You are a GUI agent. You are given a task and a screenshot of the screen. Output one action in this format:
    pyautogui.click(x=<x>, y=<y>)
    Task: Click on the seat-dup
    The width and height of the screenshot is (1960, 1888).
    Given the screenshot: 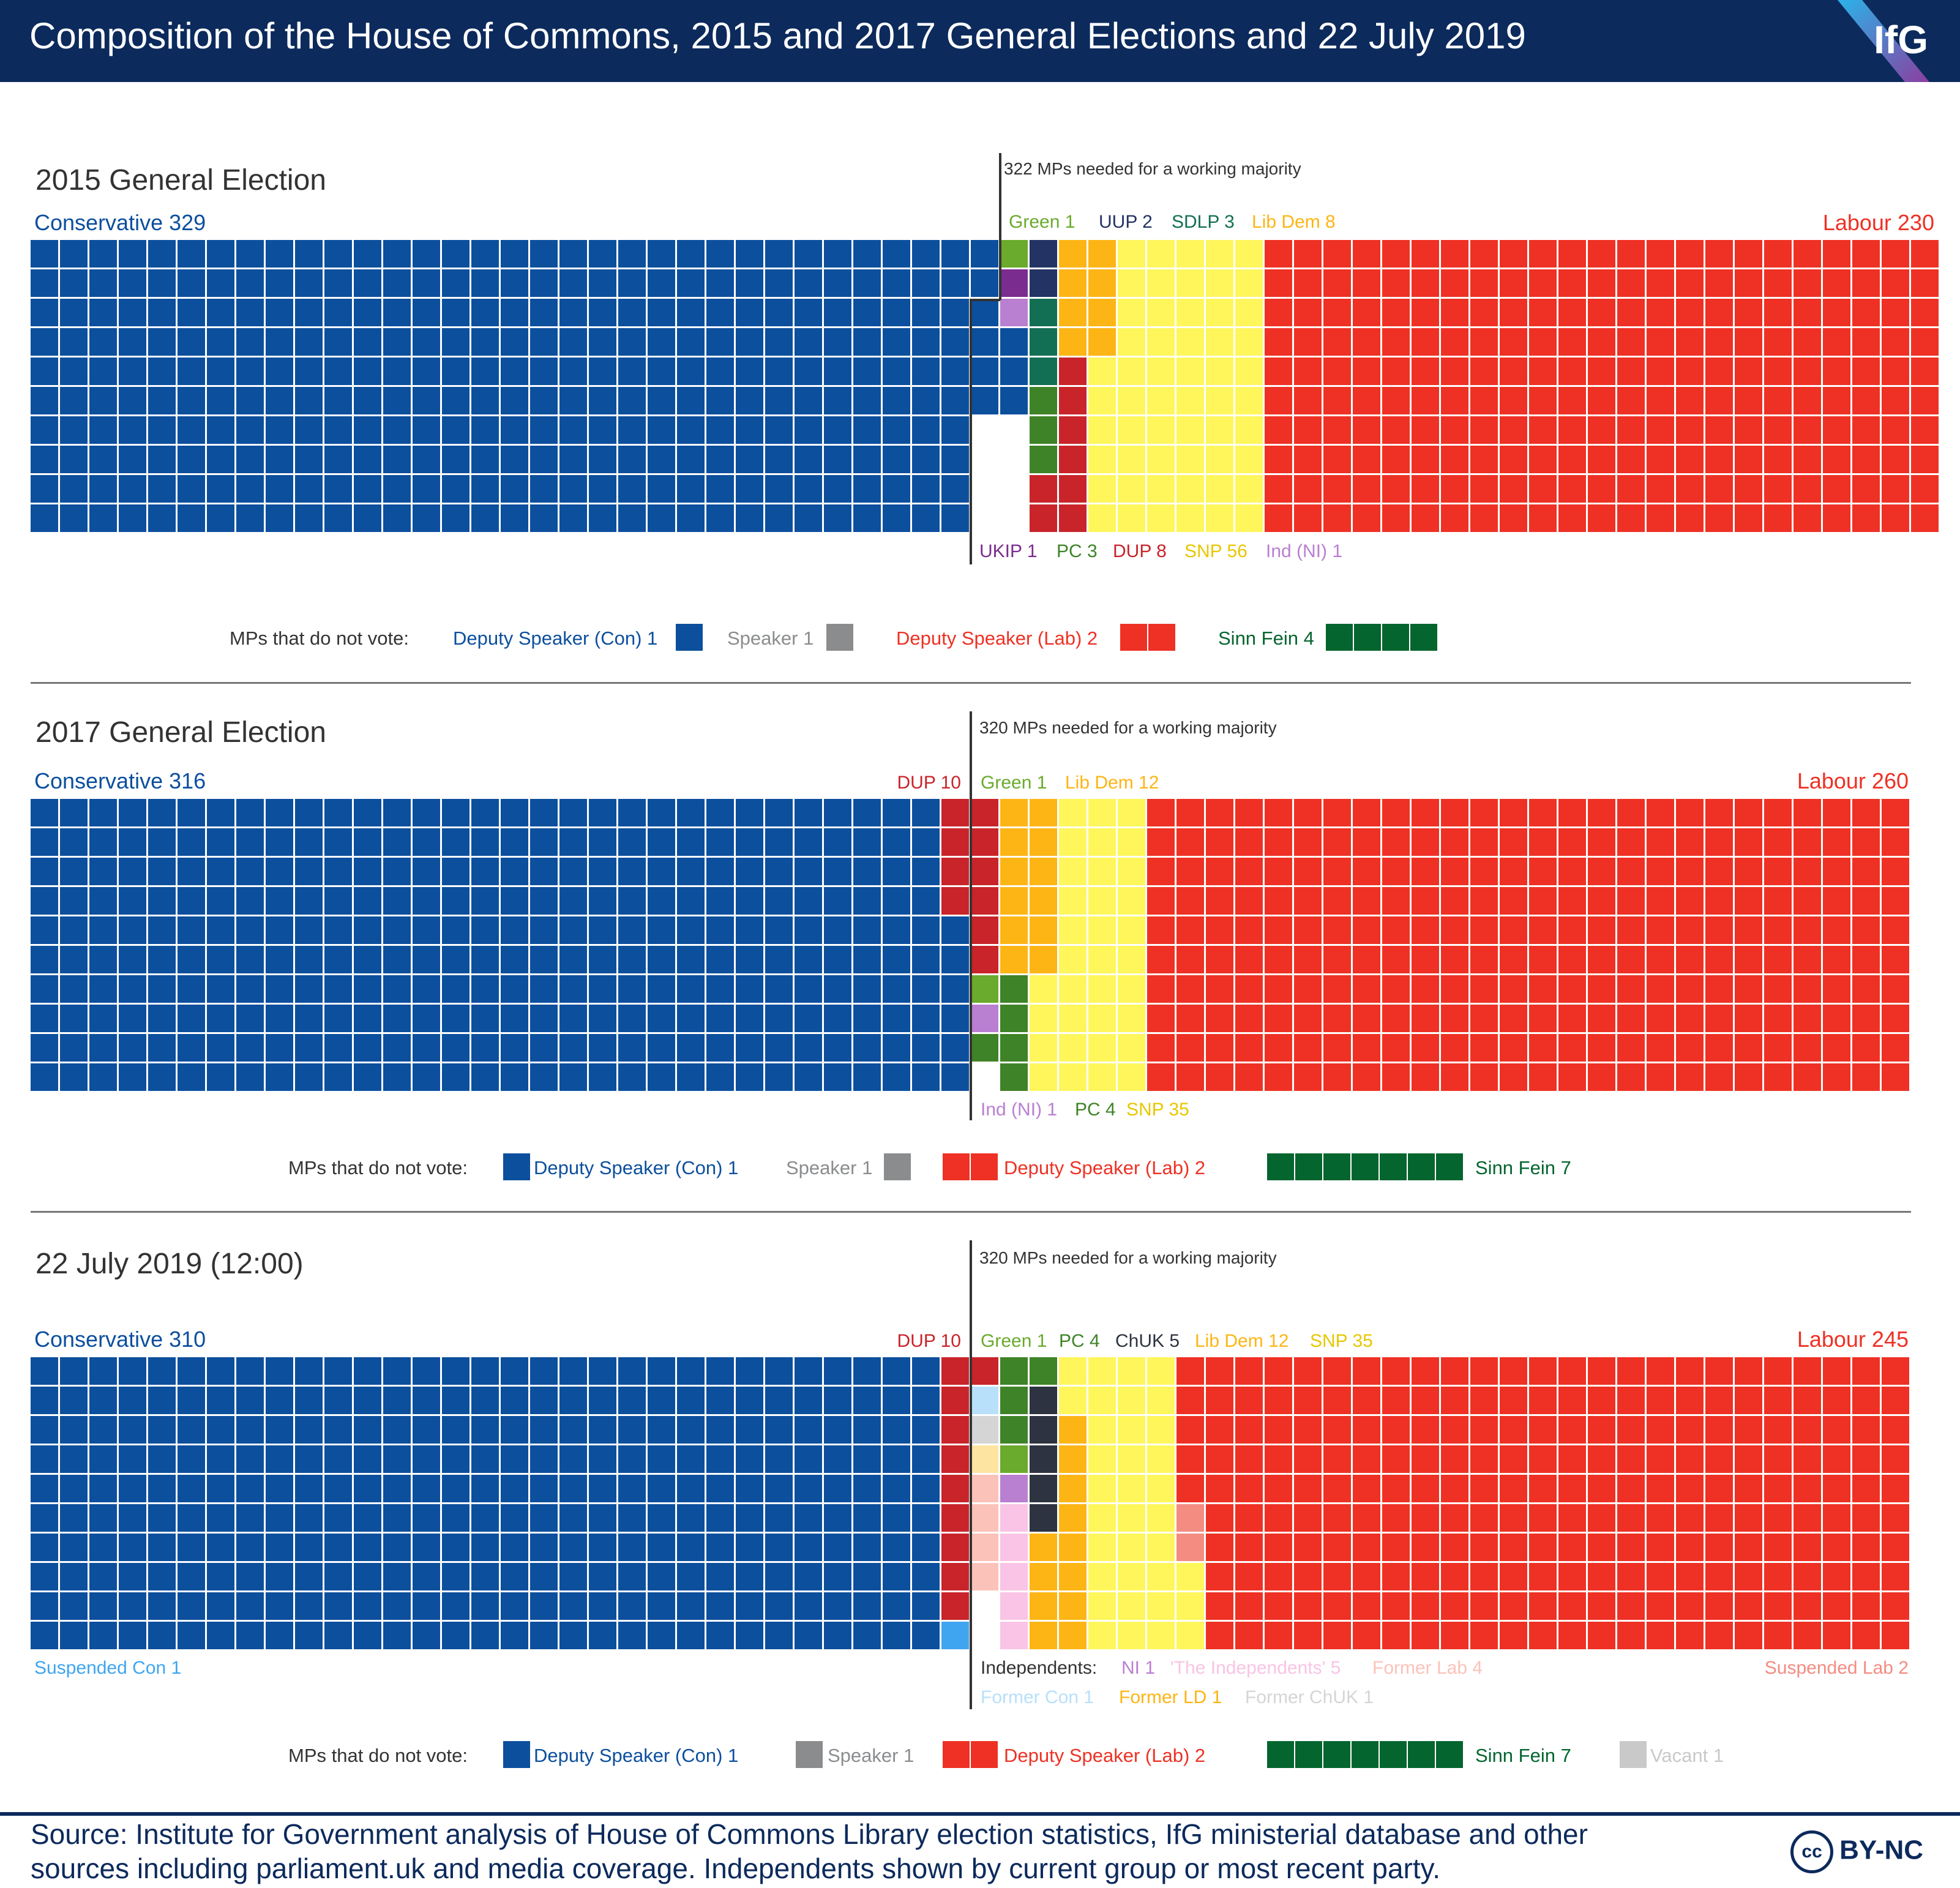 What is the action you would take?
    pyautogui.click(x=955, y=812)
    